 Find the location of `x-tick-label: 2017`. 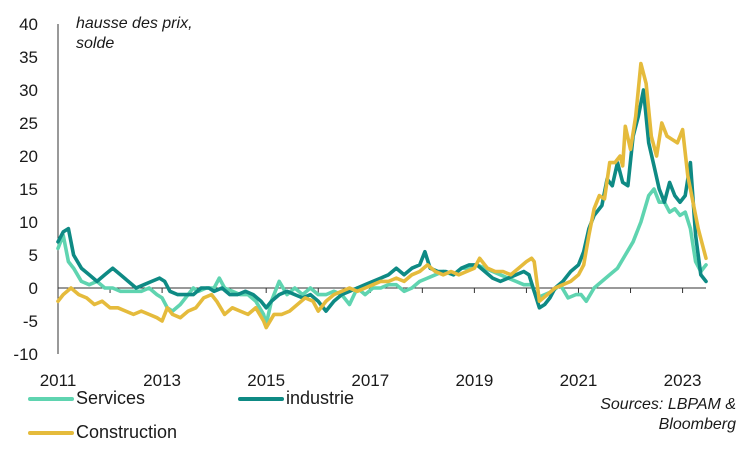

x-tick-label: 2017 is located at coordinates (370, 380).